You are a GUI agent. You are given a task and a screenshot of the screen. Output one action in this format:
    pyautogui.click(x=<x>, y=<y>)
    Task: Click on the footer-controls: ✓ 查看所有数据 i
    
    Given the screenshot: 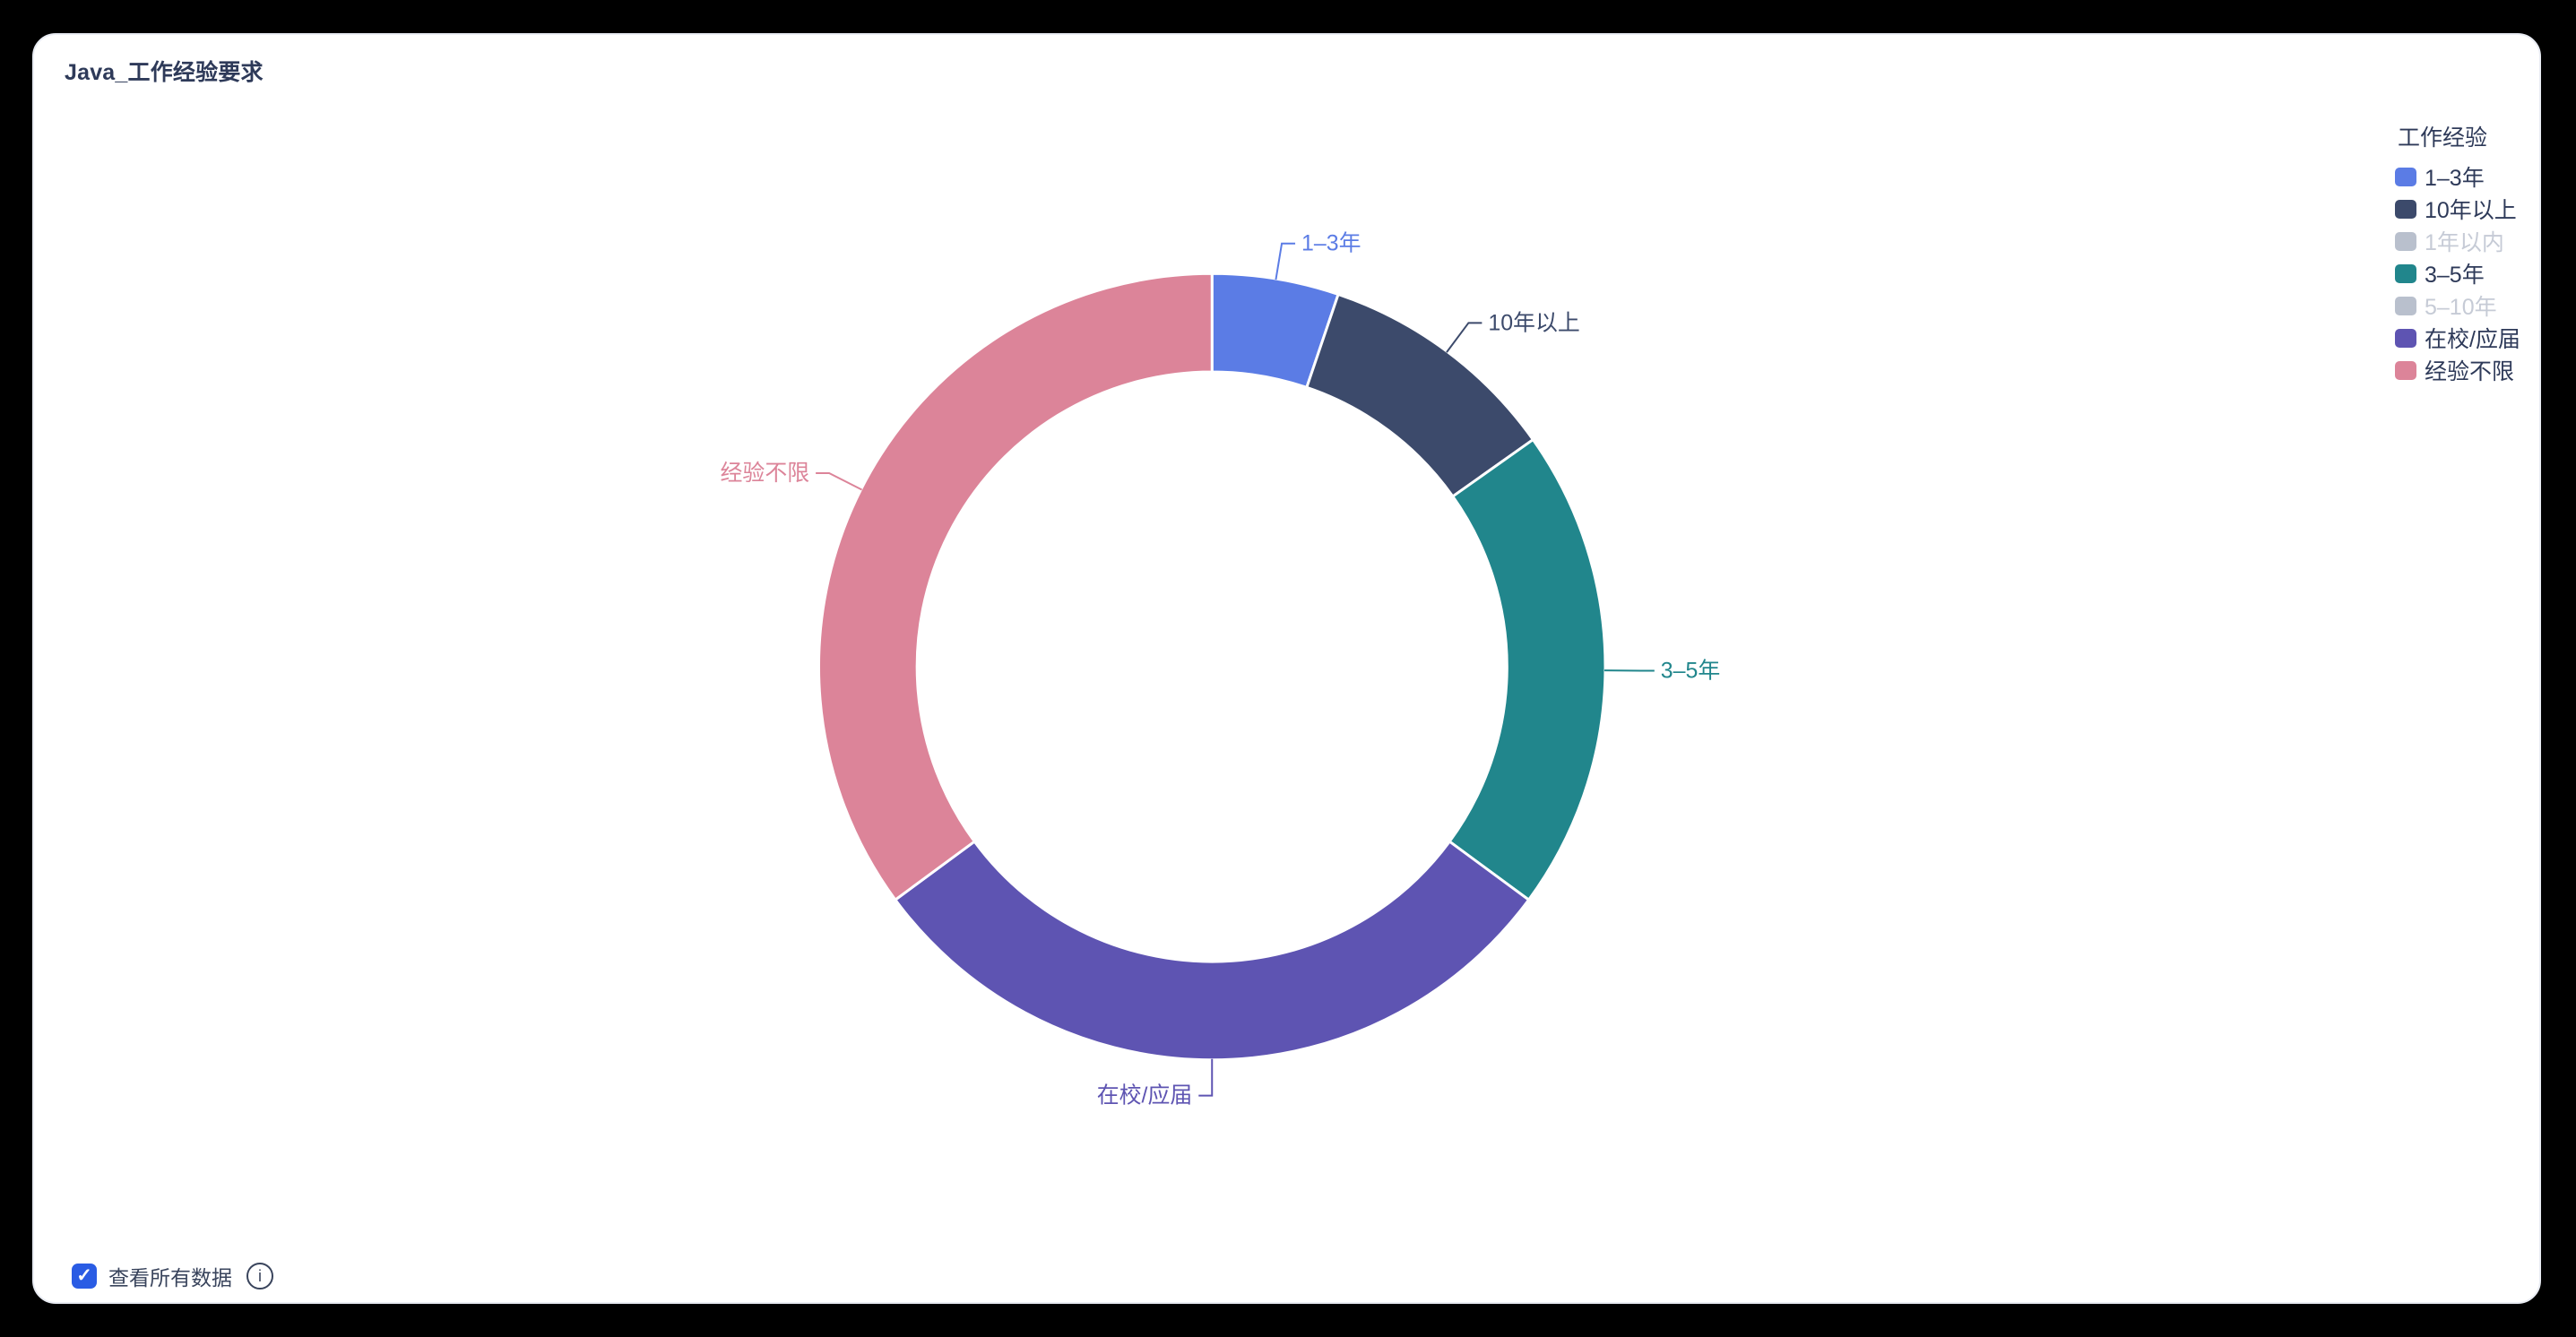 What is the action you would take?
    pyautogui.click(x=172, y=1276)
    